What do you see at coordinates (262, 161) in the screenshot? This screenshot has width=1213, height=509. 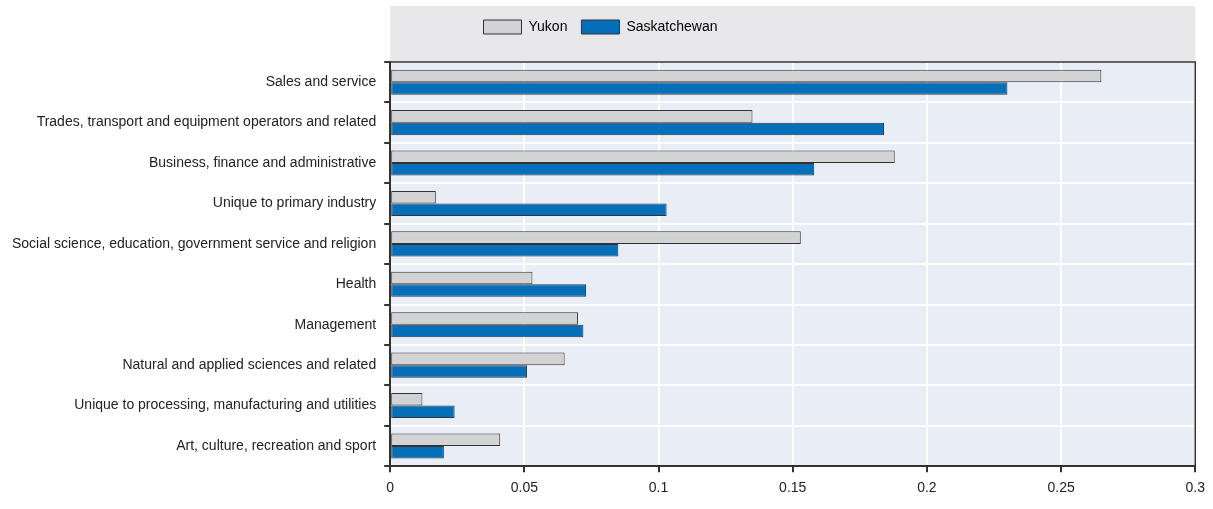 I see `y-tick-label: Business, finance and administrative` at bounding box center [262, 161].